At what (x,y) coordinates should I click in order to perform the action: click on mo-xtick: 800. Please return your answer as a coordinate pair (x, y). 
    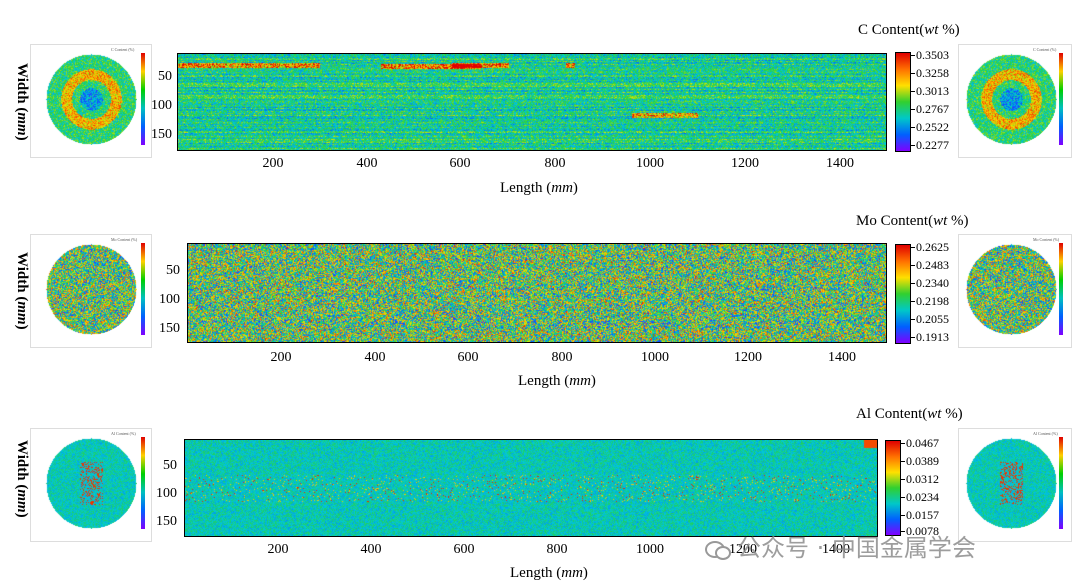
    Looking at the image, I should click on (562, 357).